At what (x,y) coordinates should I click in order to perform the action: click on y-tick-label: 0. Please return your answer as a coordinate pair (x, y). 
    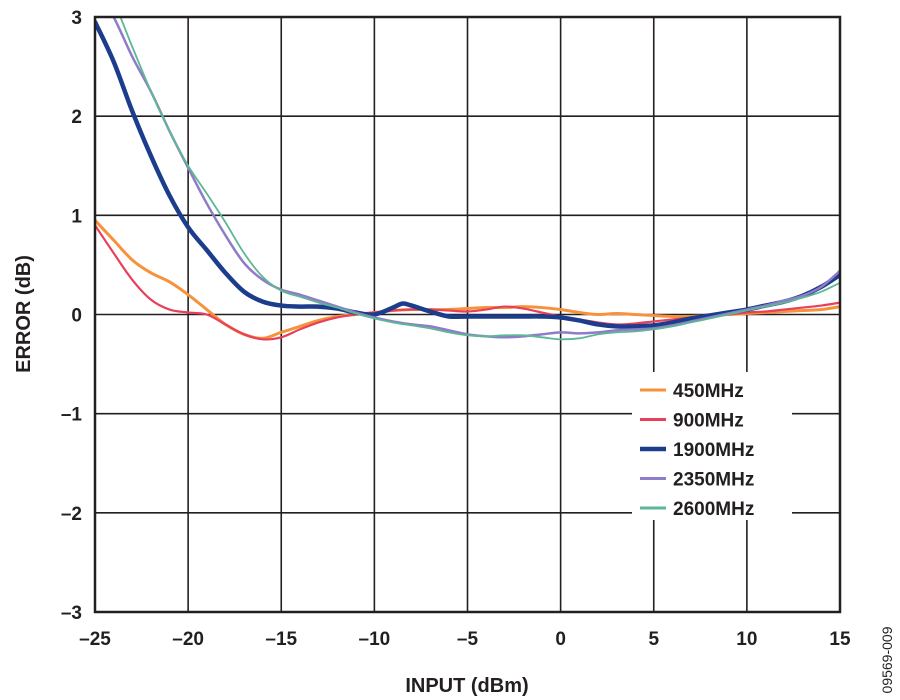
    Looking at the image, I should click on (76, 316).